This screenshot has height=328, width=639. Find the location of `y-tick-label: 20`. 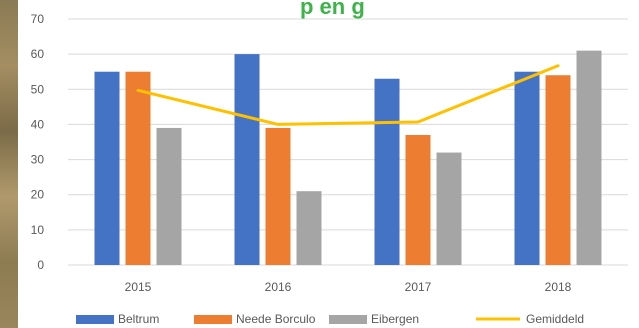

y-tick-label: 20 is located at coordinates (38, 195).